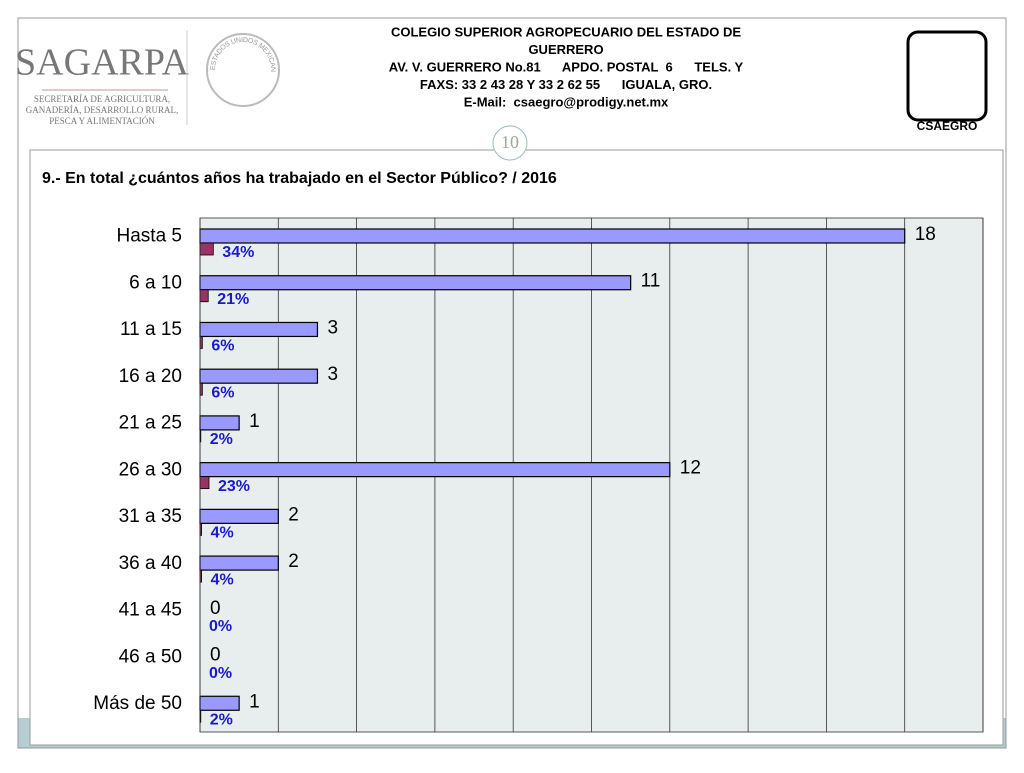  Describe the element at coordinates (651, 281) in the screenshot. I see `value-label: 11` at that location.